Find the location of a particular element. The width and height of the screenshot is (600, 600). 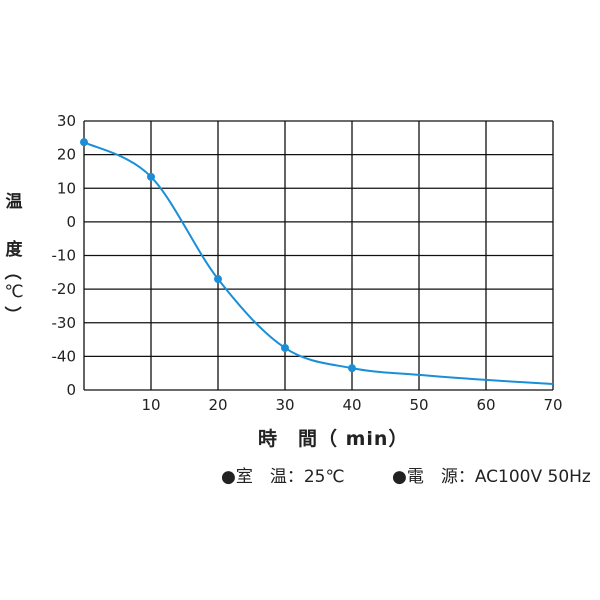

x-tick-label: 40 is located at coordinates (351, 405).